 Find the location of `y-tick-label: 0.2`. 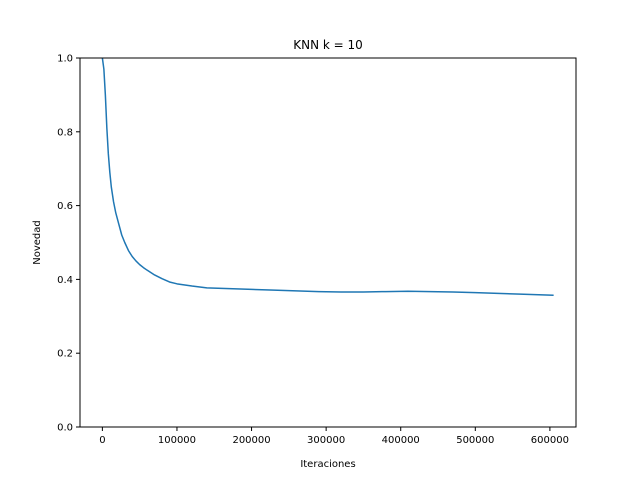

y-tick-label: 0.2 is located at coordinates (65, 354).